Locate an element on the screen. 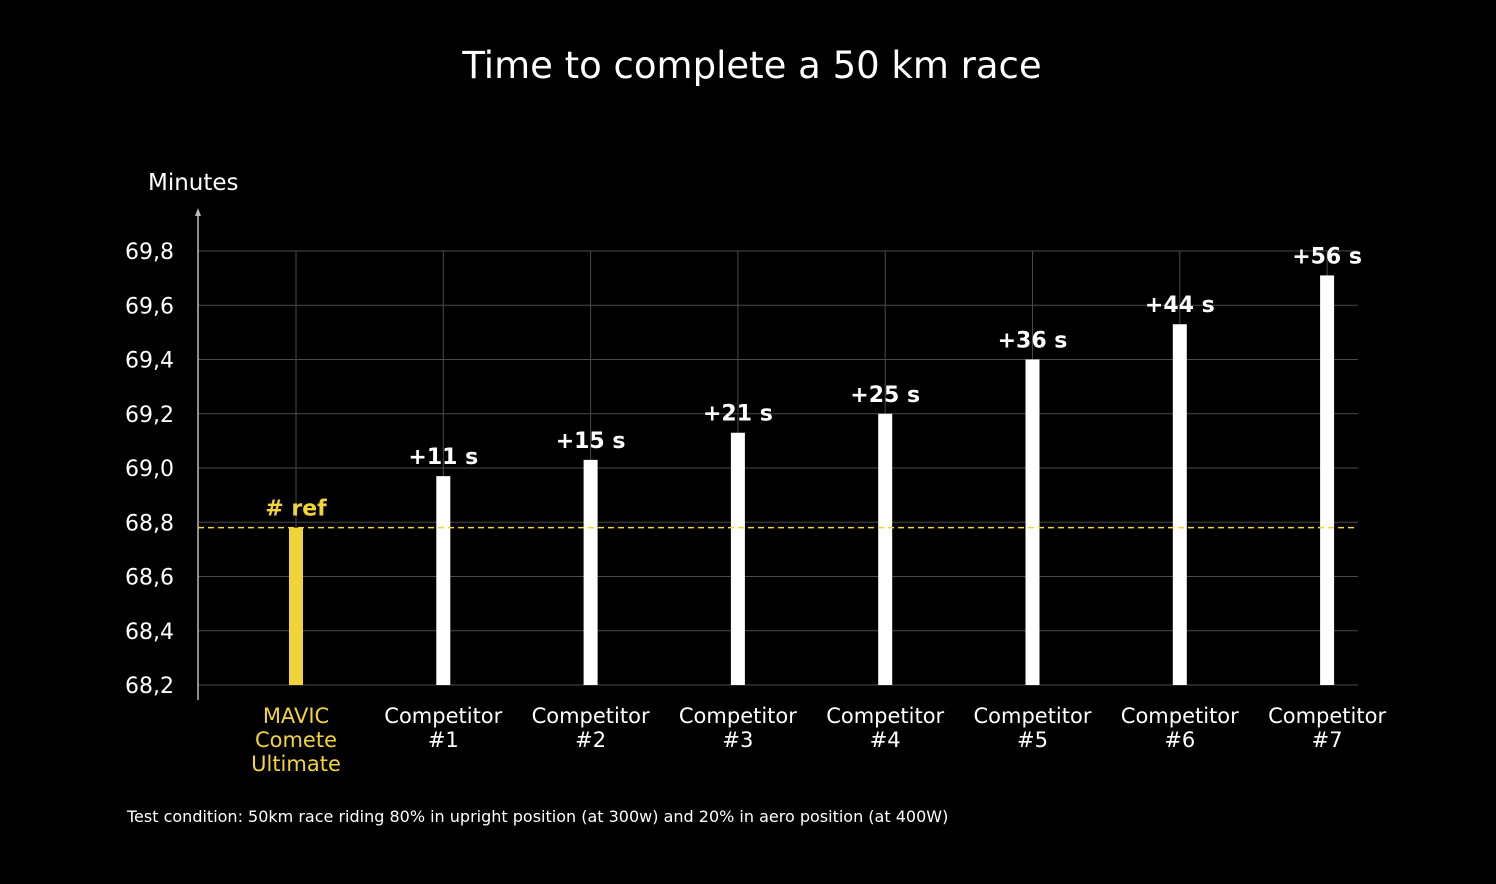  data-label: +44 s is located at coordinates (1180, 305).